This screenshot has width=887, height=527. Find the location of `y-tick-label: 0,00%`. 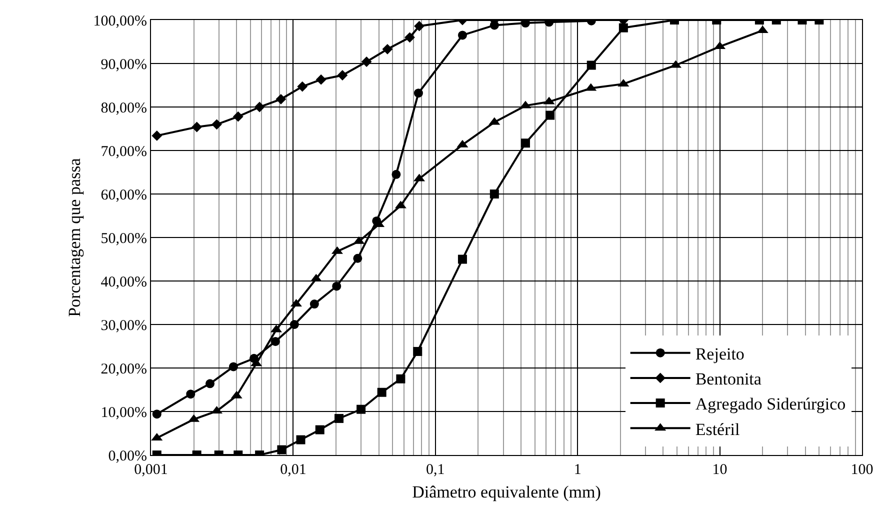

y-tick-label: 0,00% is located at coordinates (127, 456).